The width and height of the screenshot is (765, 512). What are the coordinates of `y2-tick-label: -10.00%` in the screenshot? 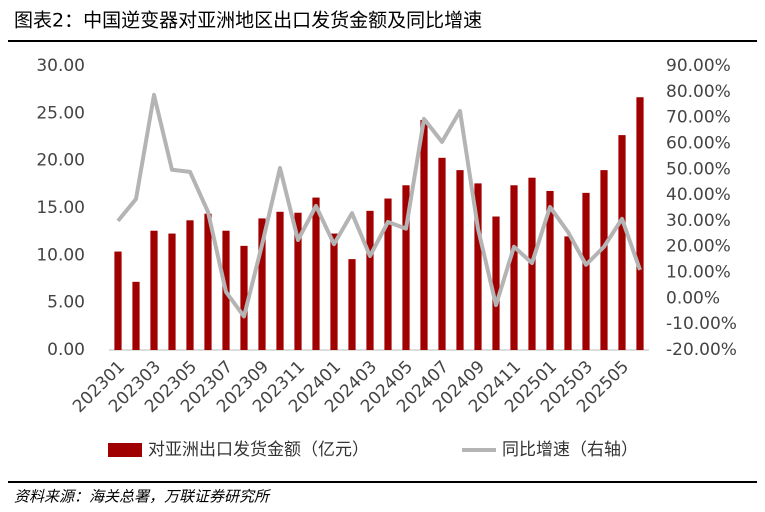 It's located at (701, 324).